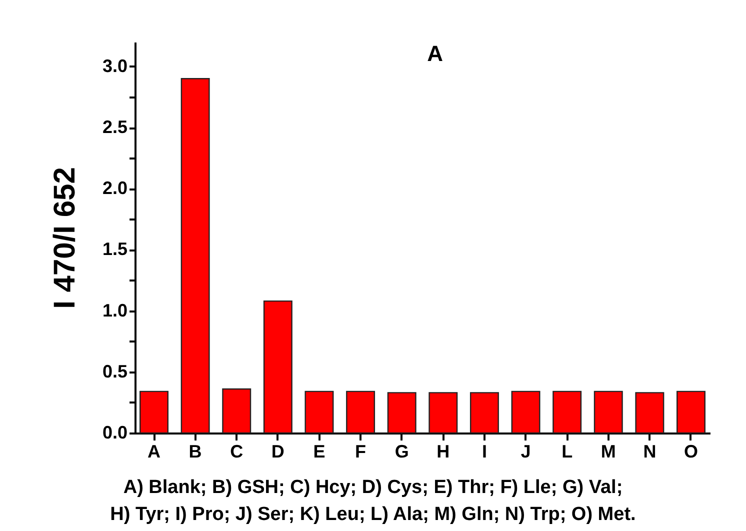  What do you see at coordinates (401, 452) in the screenshot?
I see `x-tick-label: G` at bounding box center [401, 452].